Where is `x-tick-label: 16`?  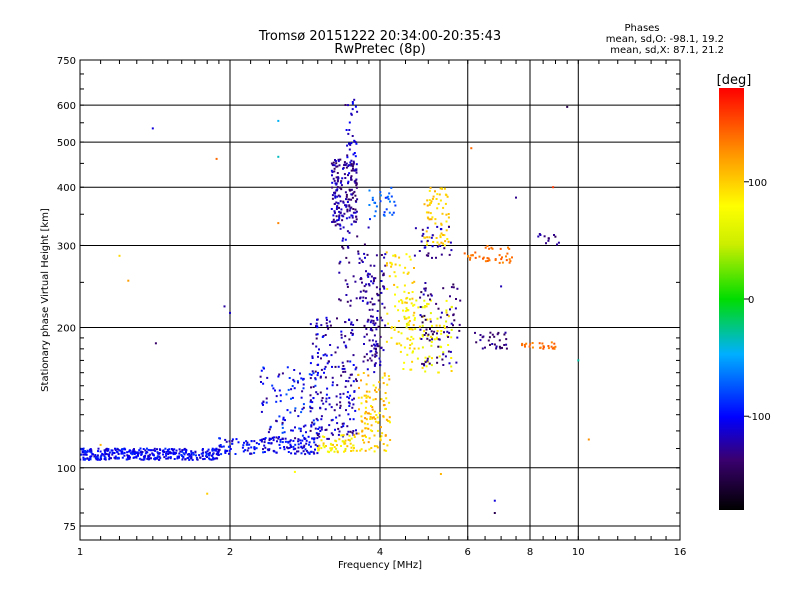 x-tick-label: 16 is located at coordinates (680, 552).